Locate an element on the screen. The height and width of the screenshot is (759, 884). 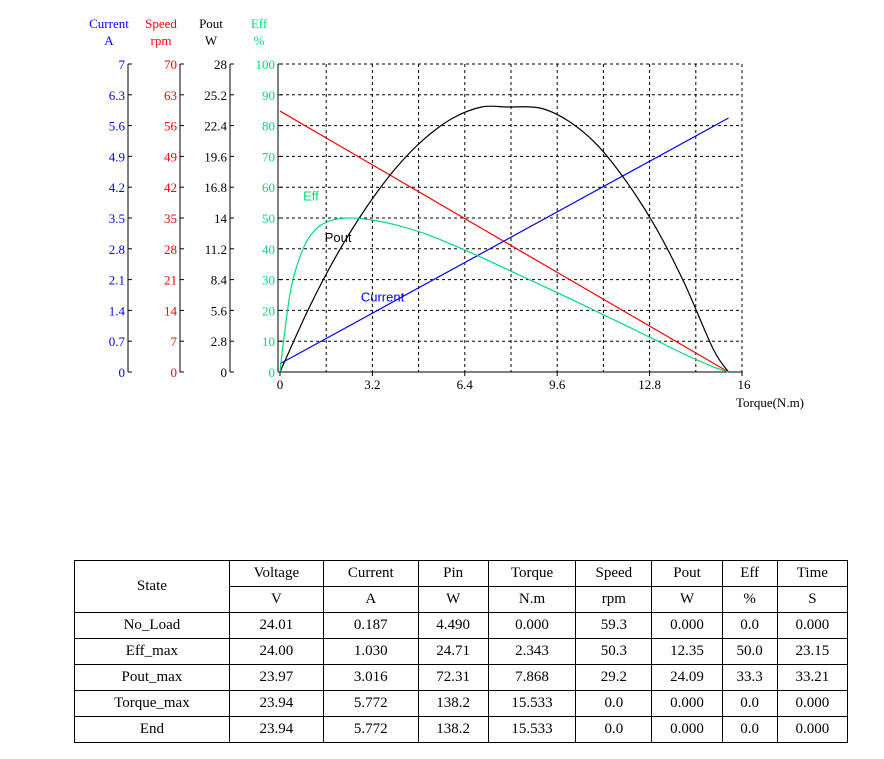
y-tick-label: 21 is located at coordinates (170, 280).